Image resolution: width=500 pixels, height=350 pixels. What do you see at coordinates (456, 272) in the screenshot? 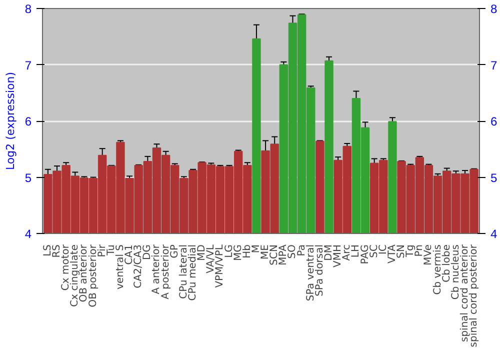
I see `x-tick-label: Cb nucleus` at bounding box center [456, 272].